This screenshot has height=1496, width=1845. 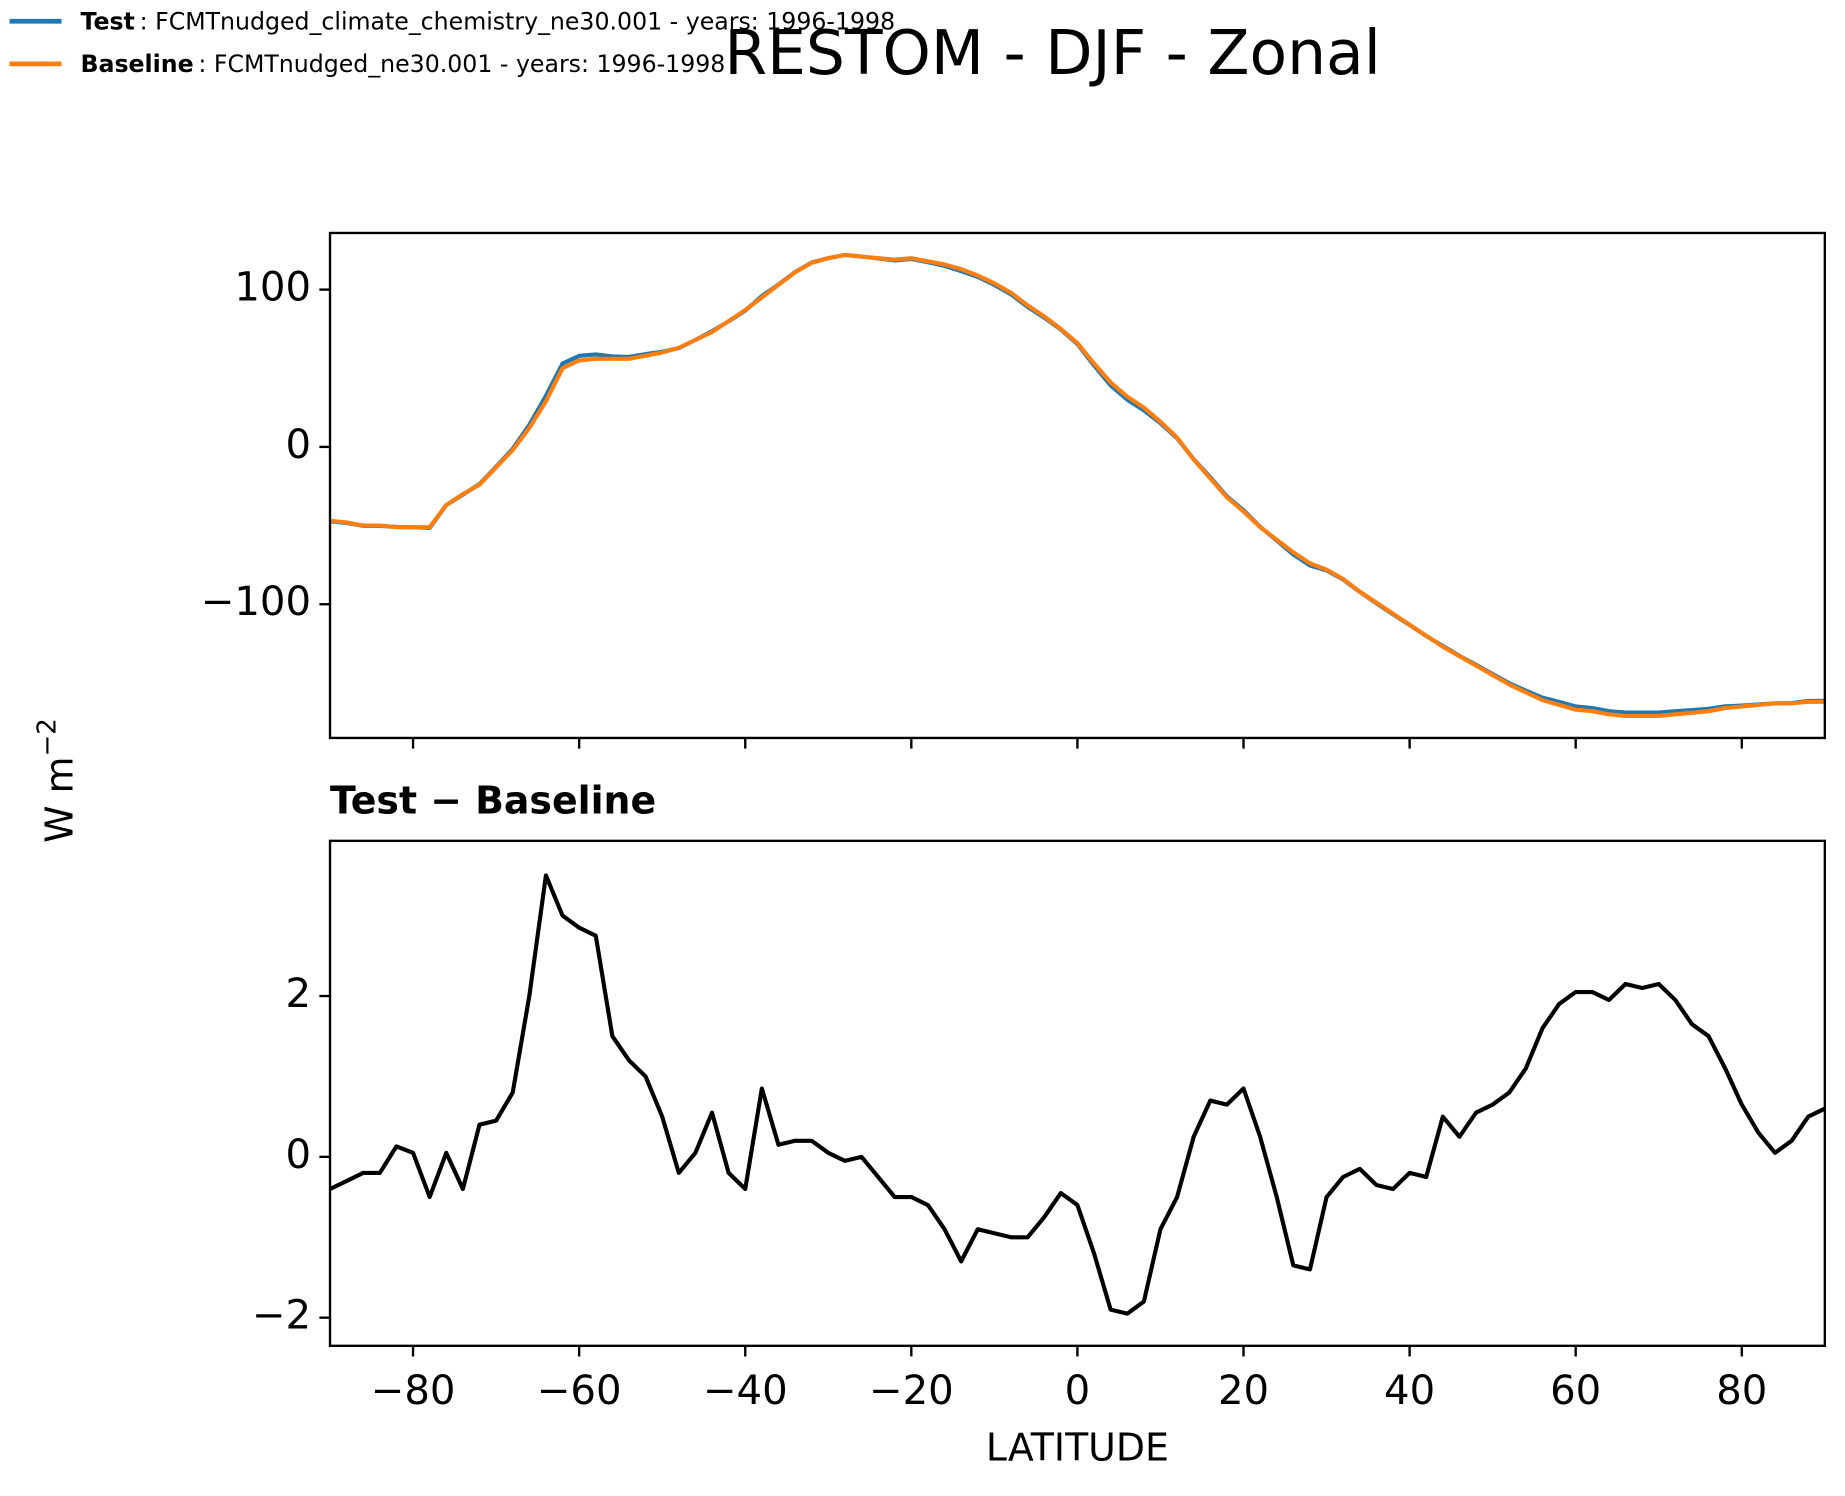 What do you see at coordinates (1077, 1447) in the screenshot?
I see `x-axis-label: LATITUDE` at bounding box center [1077, 1447].